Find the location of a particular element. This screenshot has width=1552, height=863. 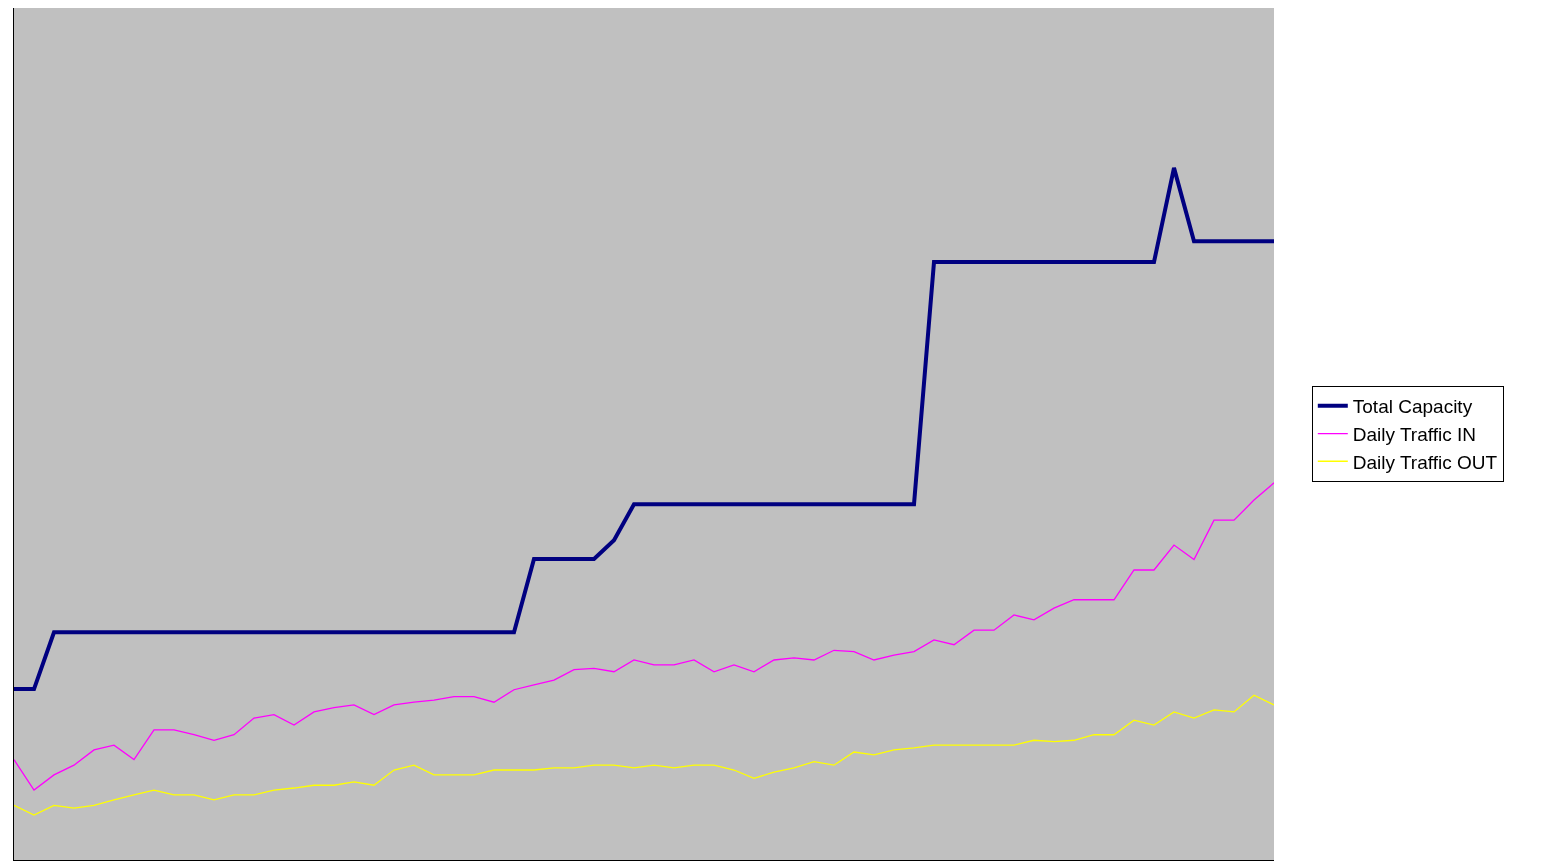

legend-label: Daily Traffic OUT is located at coordinates (1425, 462).